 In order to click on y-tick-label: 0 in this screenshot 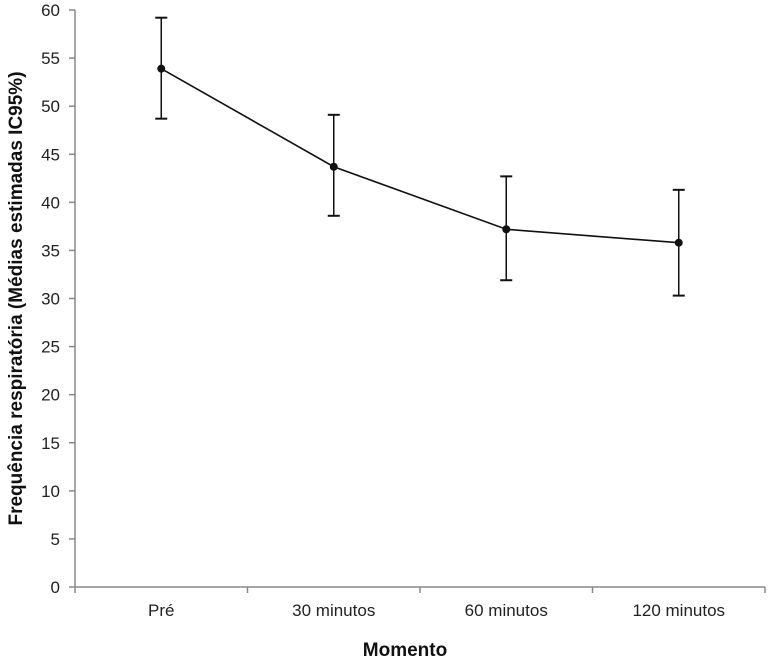, I will do `click(55, 587)`.